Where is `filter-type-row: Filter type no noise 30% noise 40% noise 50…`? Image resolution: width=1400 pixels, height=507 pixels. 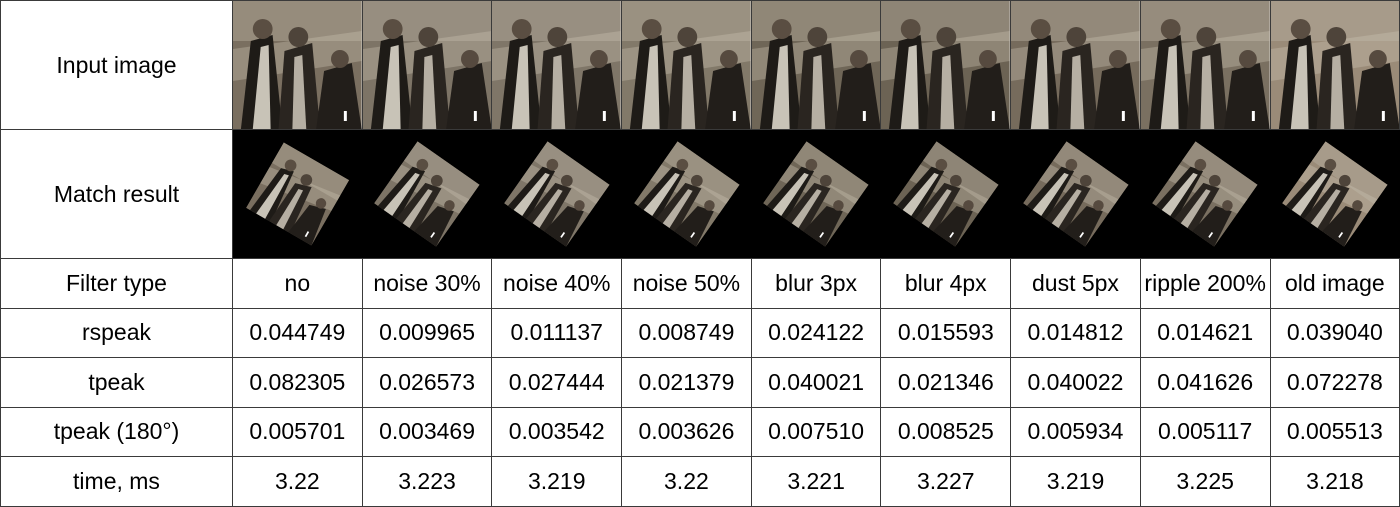 filter-type-row: Filter type no noise 30% noise 40% noise 50… is located at coordinates (700, 283).